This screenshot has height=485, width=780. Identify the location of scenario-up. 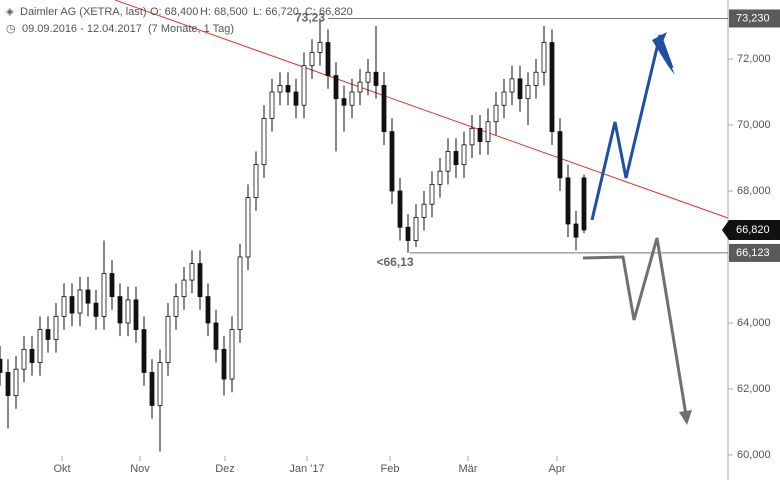
(626, 127).